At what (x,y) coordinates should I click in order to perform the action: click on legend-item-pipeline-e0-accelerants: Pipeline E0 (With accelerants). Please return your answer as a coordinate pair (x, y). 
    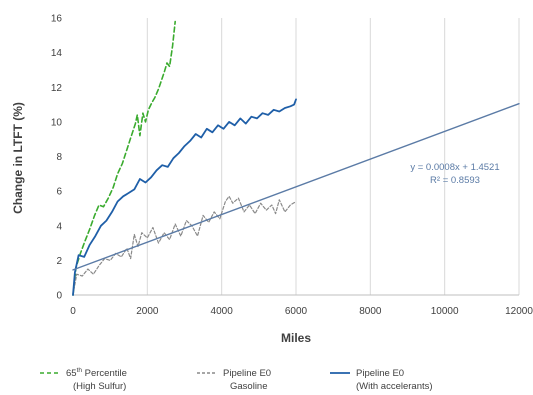
    Looking at the image, I should click on (381, 380).